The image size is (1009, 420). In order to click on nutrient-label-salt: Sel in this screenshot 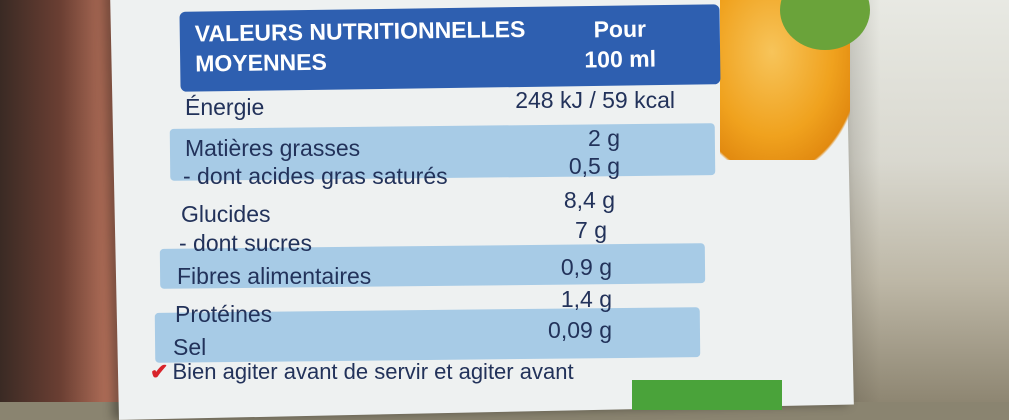, I will do `click(190, 347)`.